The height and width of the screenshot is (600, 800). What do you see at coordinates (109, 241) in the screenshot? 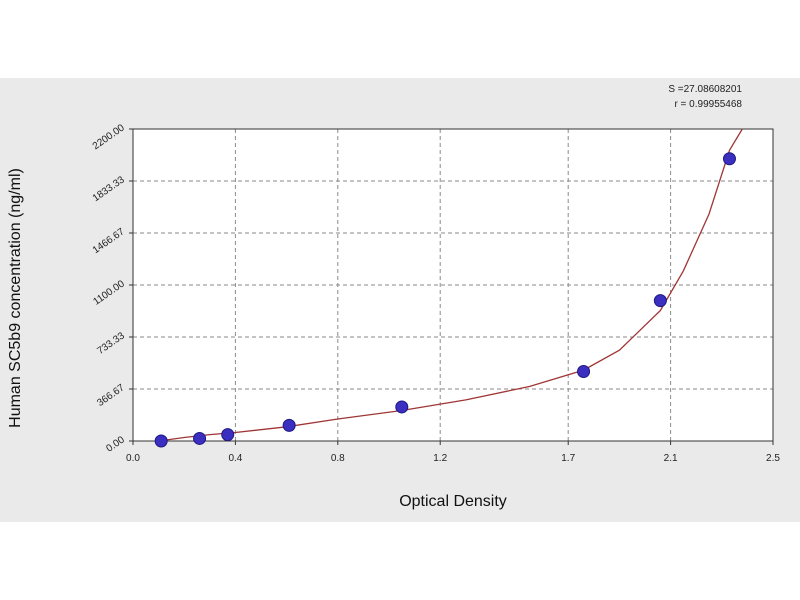
I see `y-tick-label: 1466.67` at bounding box center [109, 241].